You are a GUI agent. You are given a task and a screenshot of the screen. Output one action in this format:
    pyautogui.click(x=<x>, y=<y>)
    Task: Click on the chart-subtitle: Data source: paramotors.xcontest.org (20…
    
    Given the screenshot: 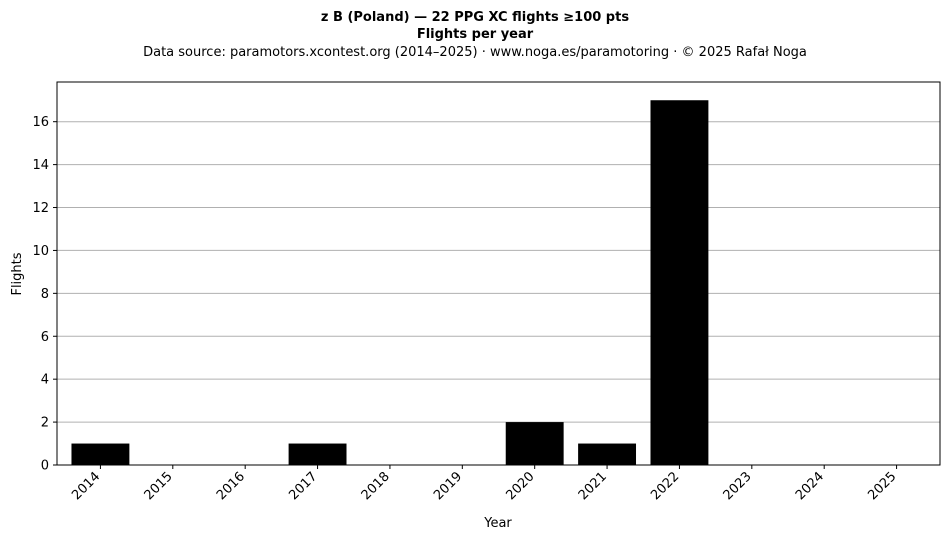 What is the action you would take?
    pyautogui.click(x=475, y=52)
    